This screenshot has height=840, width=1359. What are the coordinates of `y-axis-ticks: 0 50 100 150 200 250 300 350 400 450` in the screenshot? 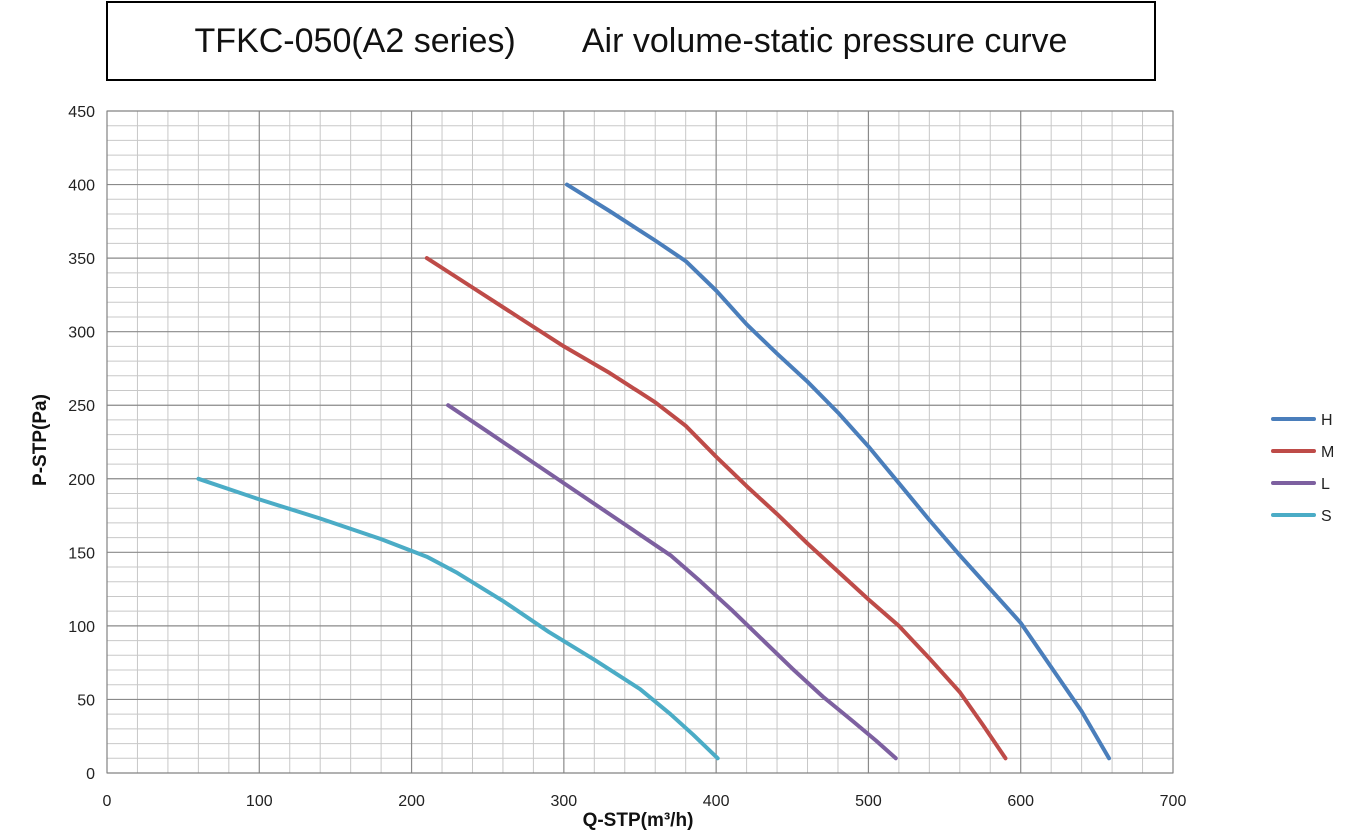 It's located at (81, 443).